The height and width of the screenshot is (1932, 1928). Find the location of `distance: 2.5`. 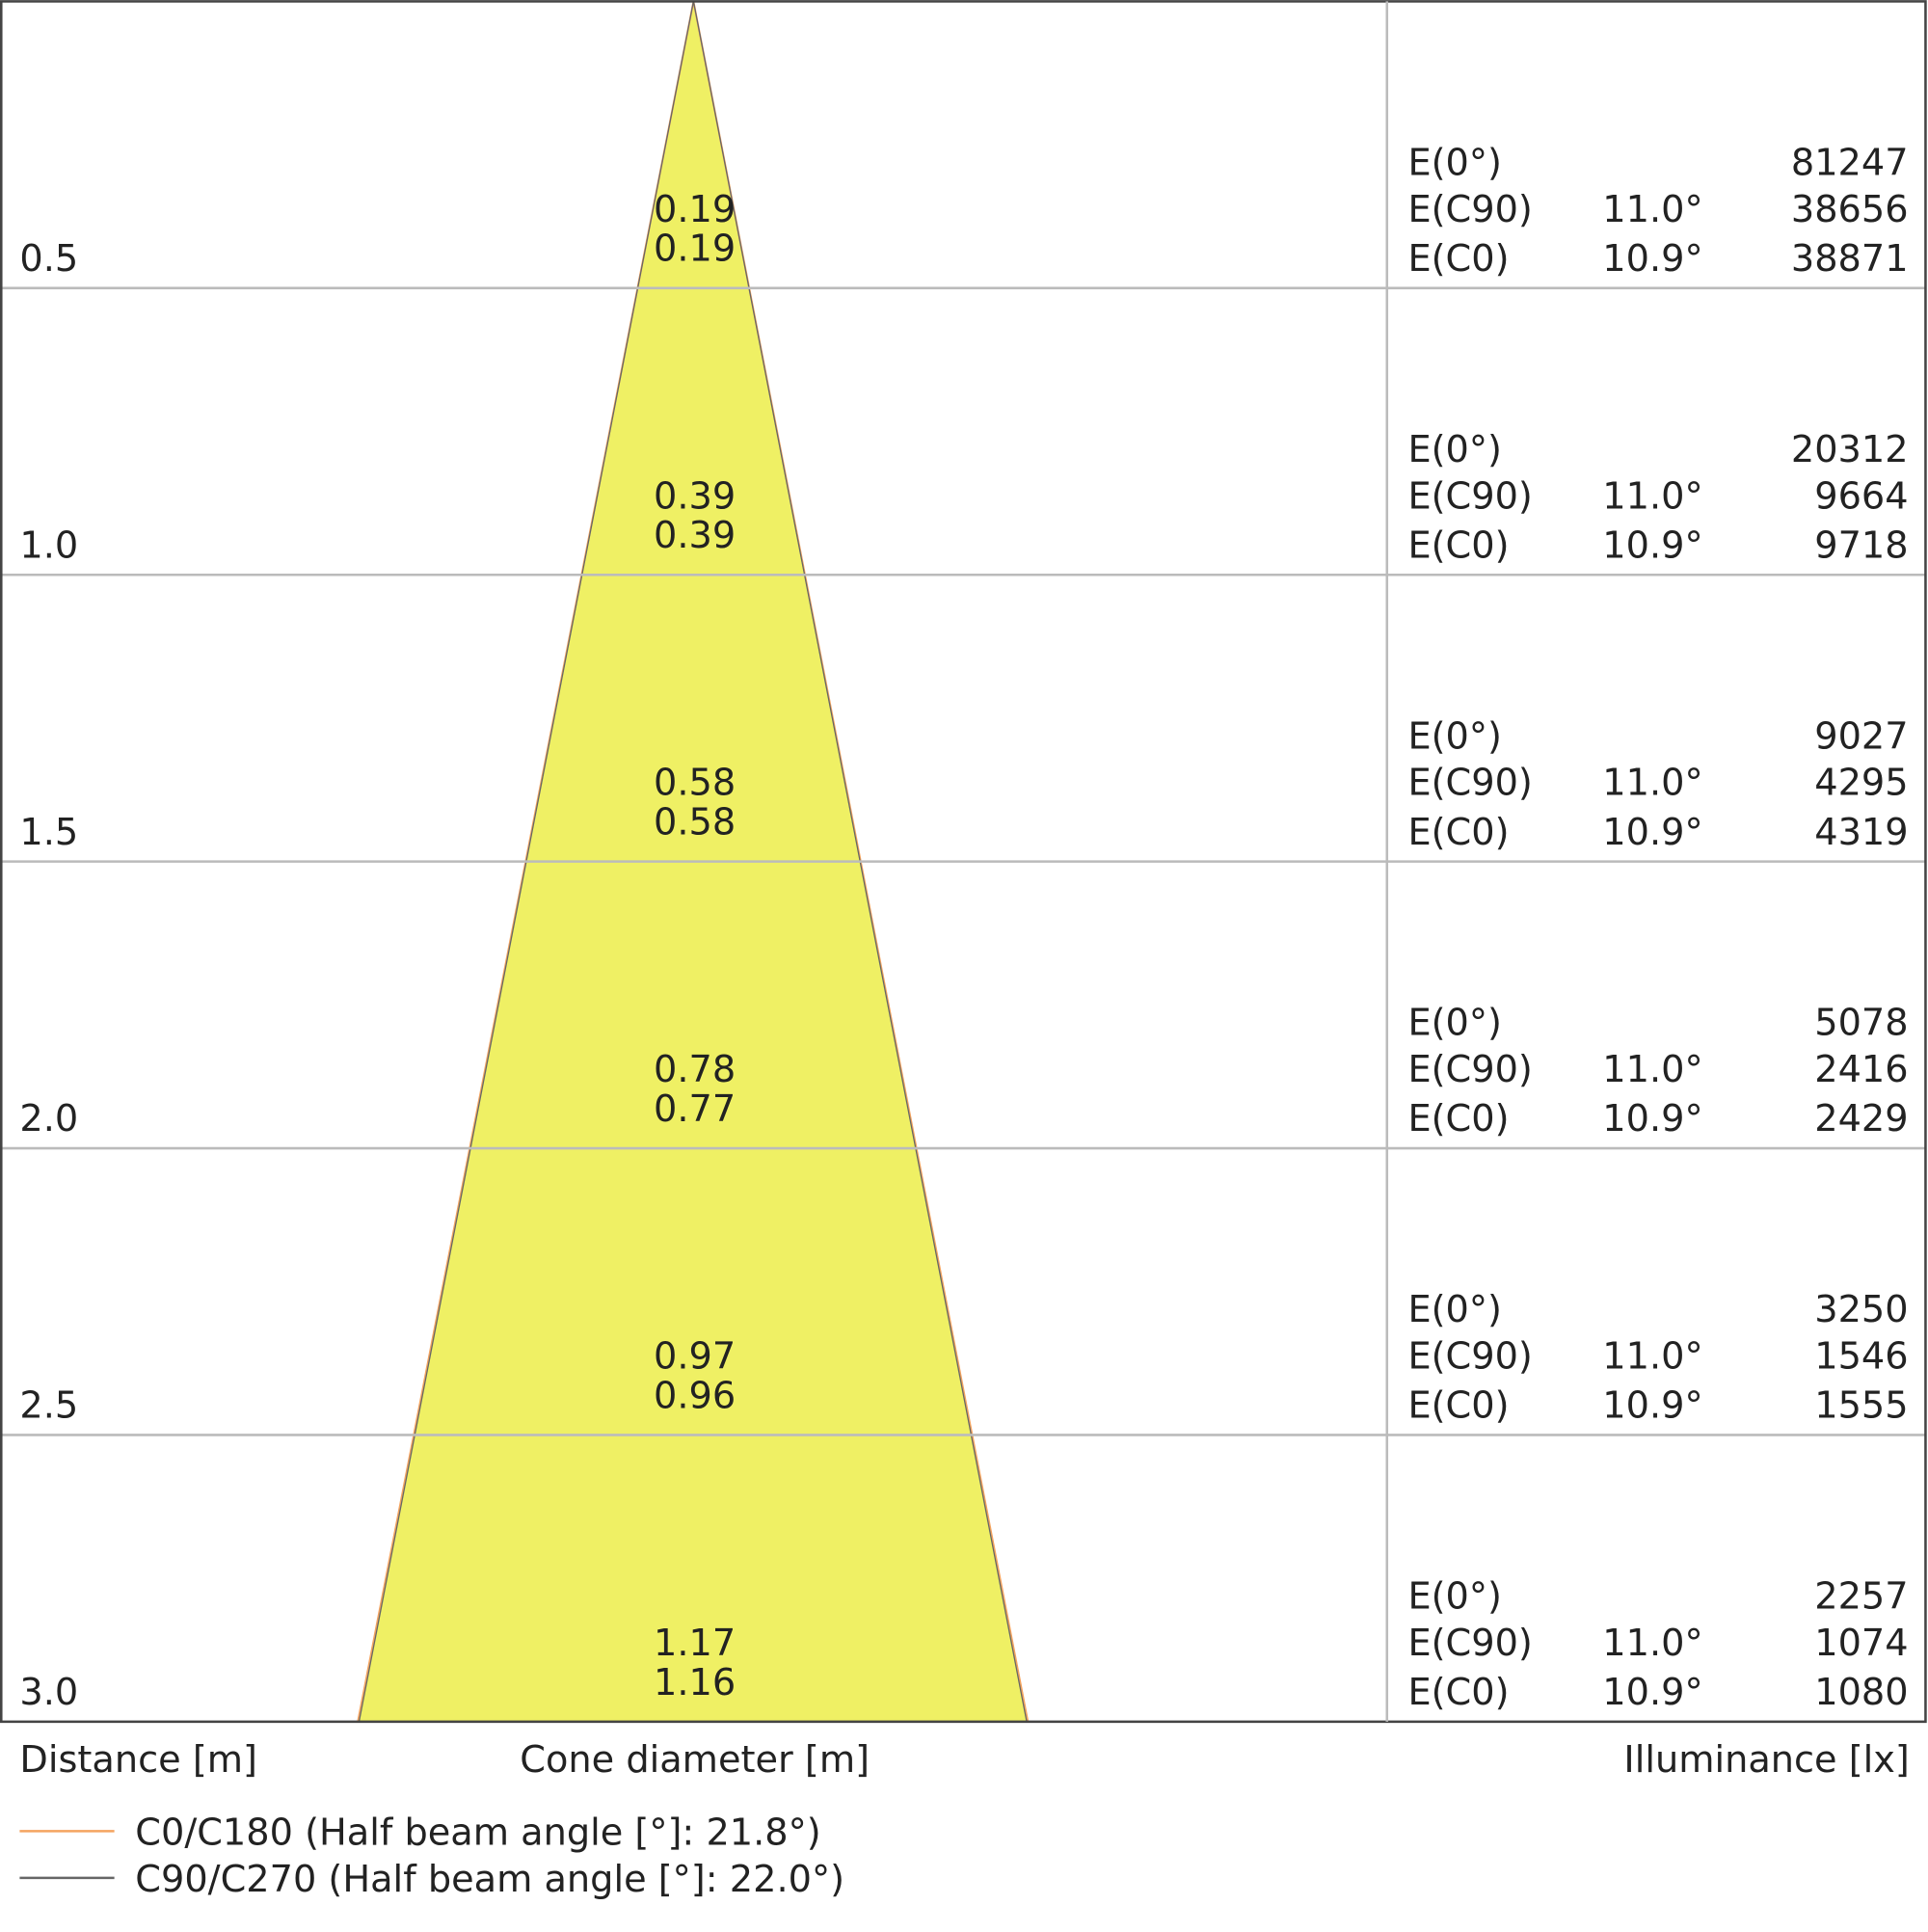

distance: 2.5 is located at coordinates (48, 1406).